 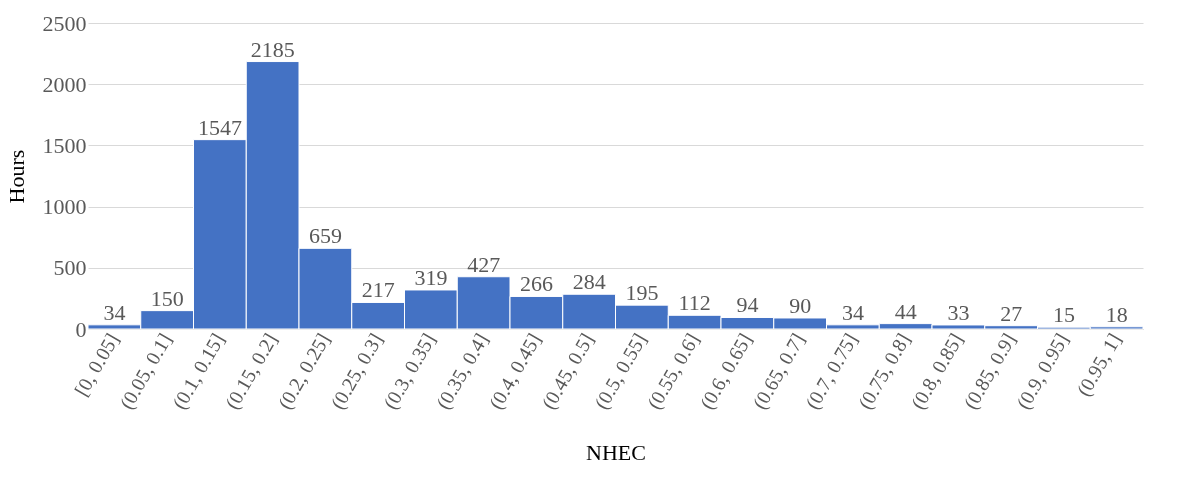 What do you see at coordinates (1063, 315) in the screenshot?
I see `data-label: 15` at bounding box center [1063, 315].